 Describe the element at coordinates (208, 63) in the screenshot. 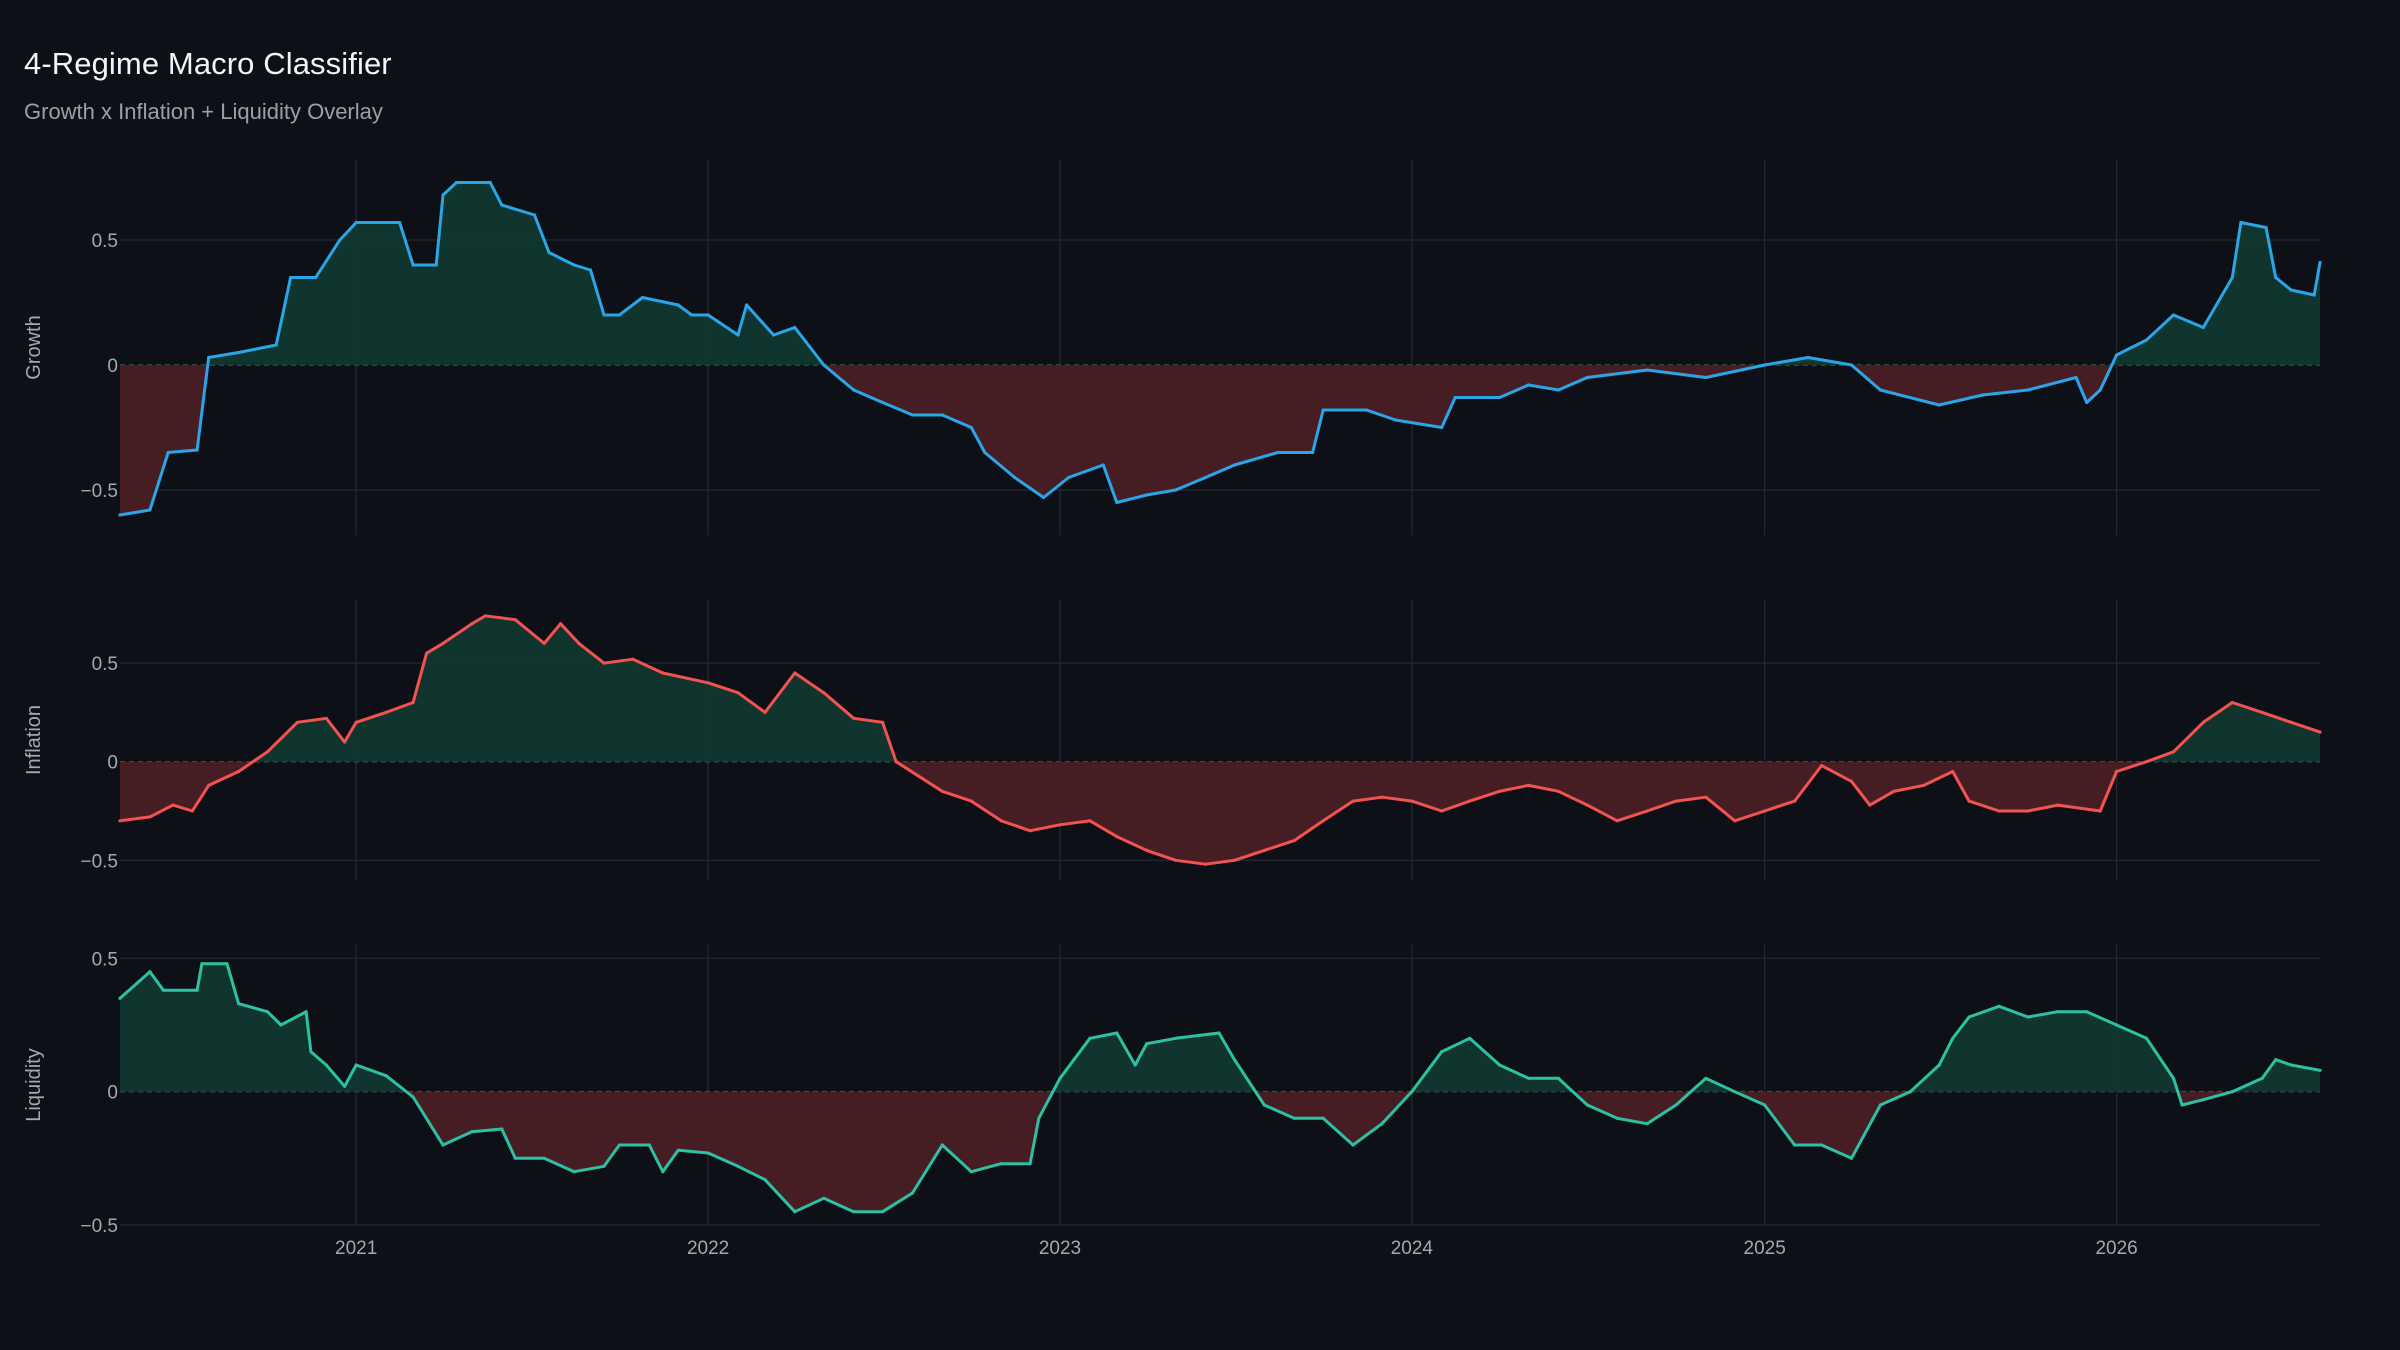

I see `chart-title: 4-Regime Macro Classifier` at that location.